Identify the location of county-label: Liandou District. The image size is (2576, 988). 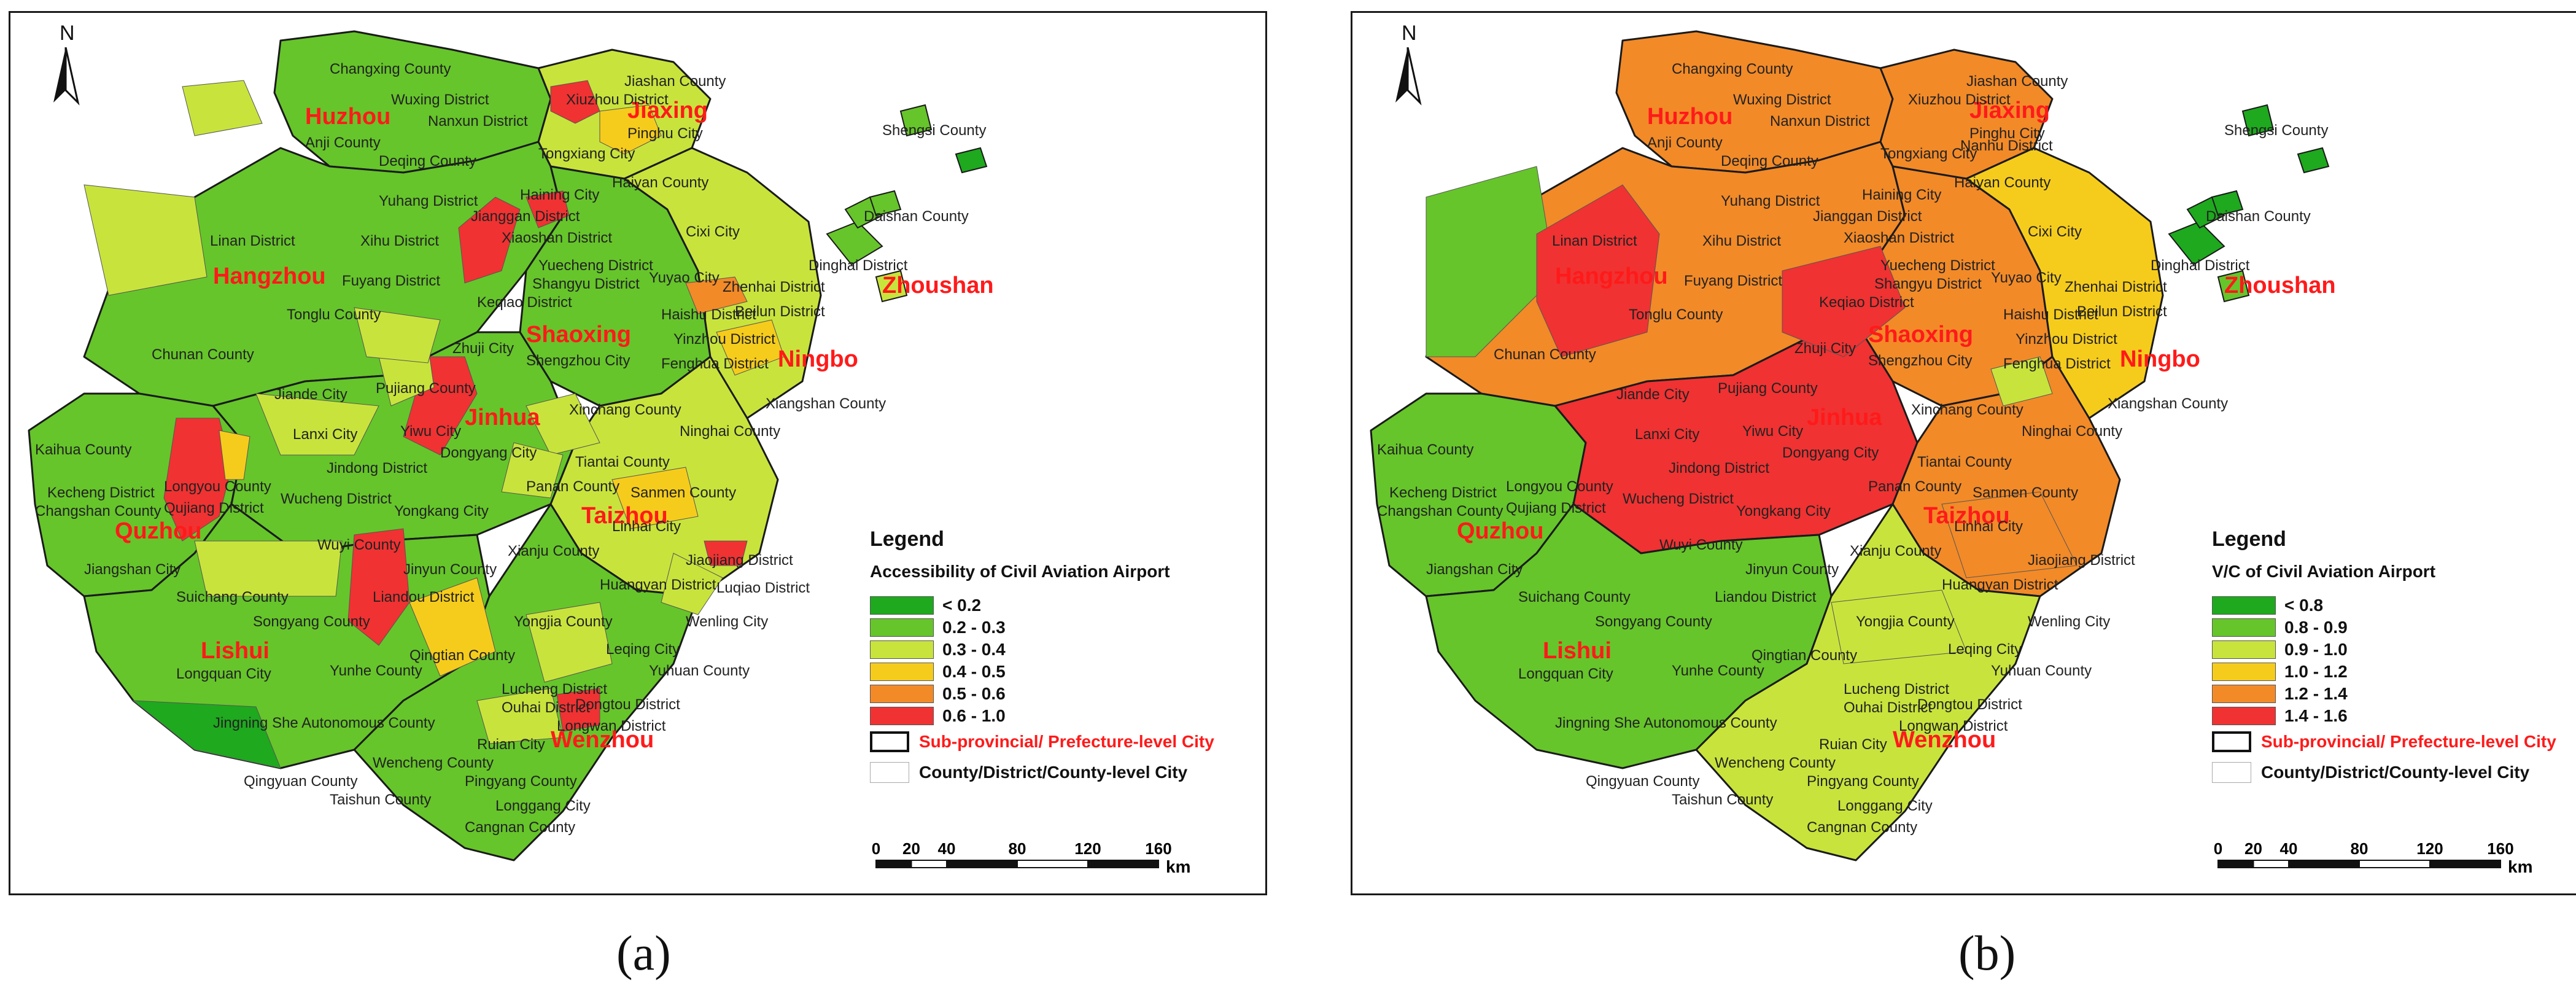
(424, 597).